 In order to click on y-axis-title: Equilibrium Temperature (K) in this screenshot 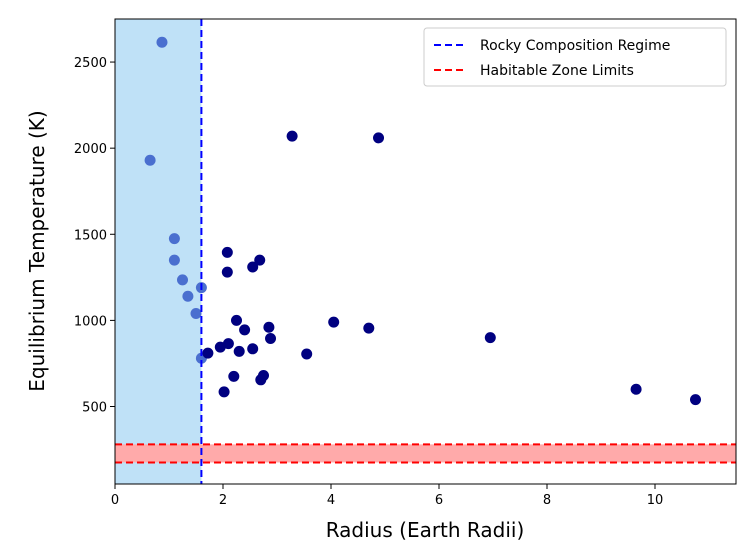, I will do `click(37, 250)`.